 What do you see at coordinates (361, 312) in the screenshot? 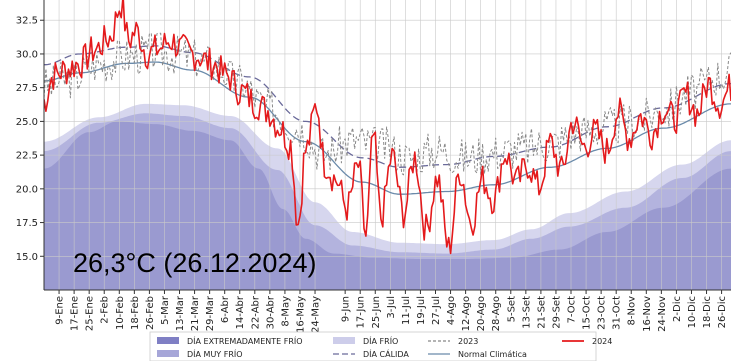
I see `x-tick-label: 17-Jun` at bounding box center [361, 312].